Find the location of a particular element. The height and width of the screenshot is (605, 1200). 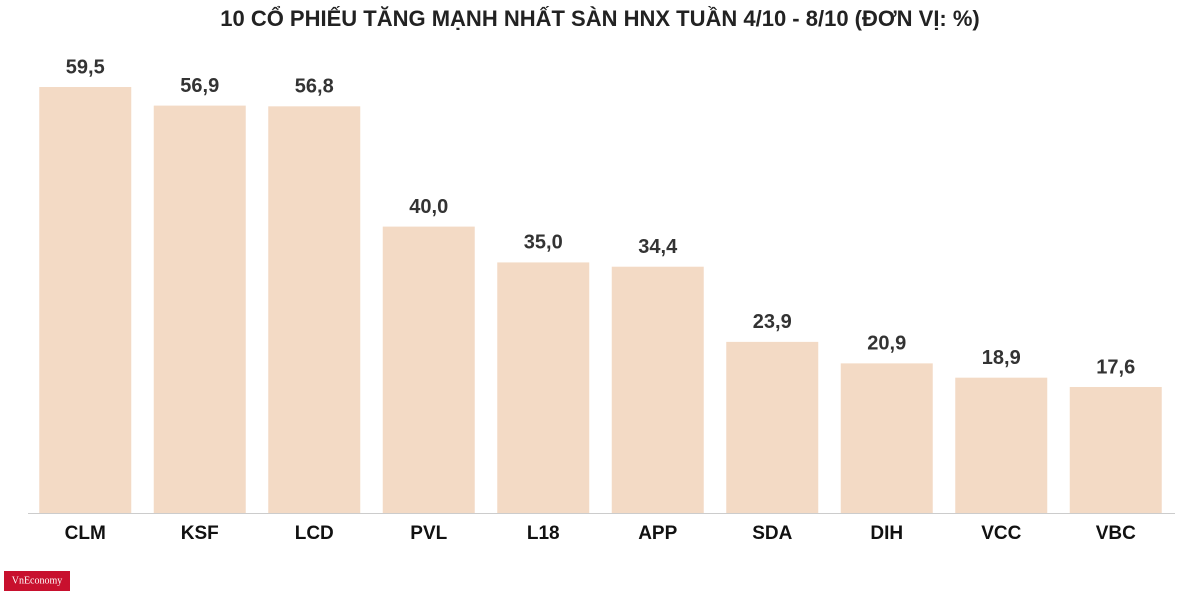

x-tick-label: KSF is located at coordinates (200, 533).